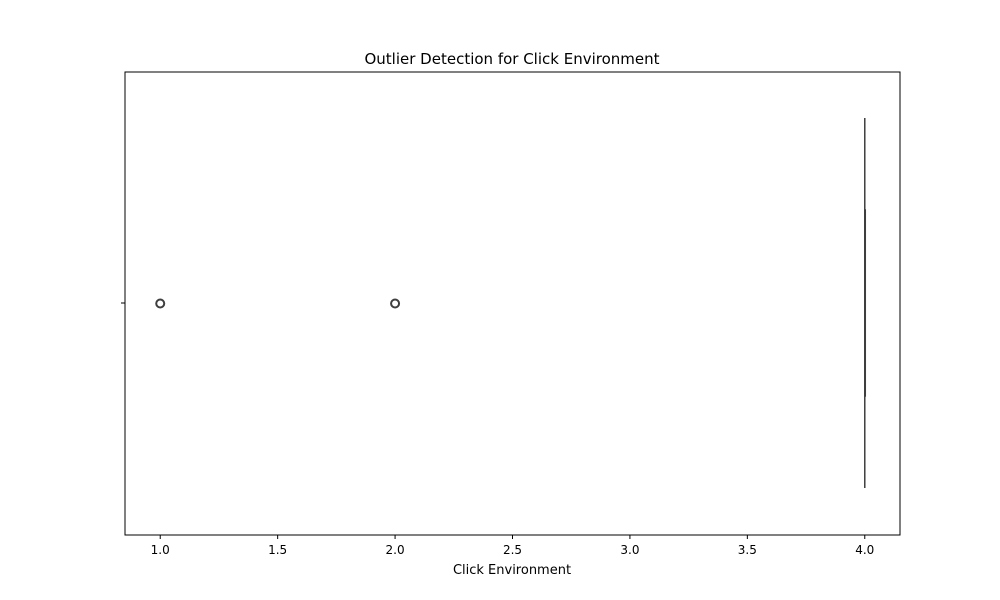 The height and width of the screenshot is (600, 1000). Describe the element at coordinates (512, 550) in the screenshot. I see `x-tick-label: 2.5` at that location.